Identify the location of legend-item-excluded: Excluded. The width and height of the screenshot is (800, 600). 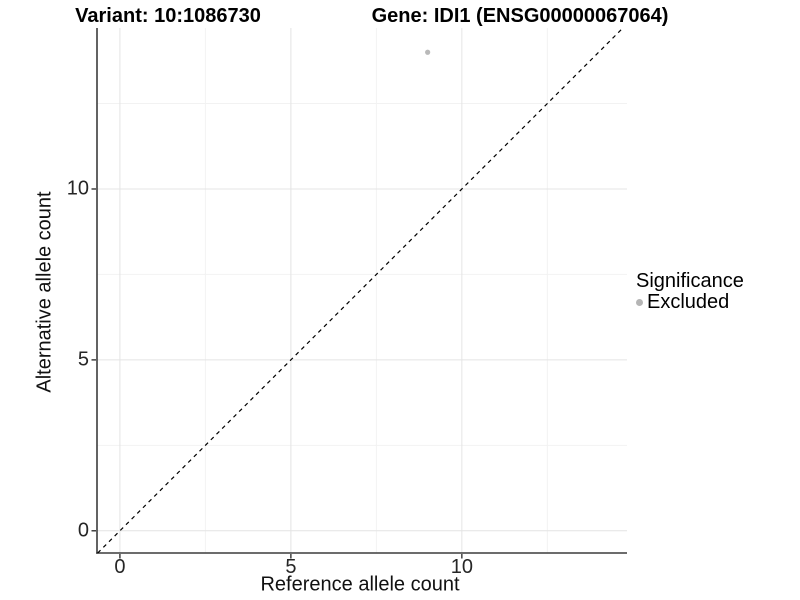
(690, 302).